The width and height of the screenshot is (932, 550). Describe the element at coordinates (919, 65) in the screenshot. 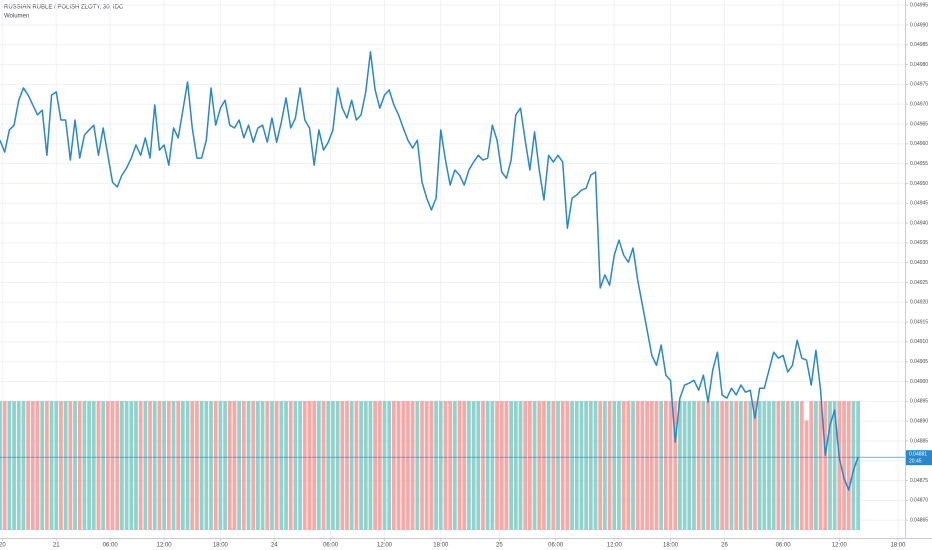

I see `y-tick-label: 0.04980` at that location.